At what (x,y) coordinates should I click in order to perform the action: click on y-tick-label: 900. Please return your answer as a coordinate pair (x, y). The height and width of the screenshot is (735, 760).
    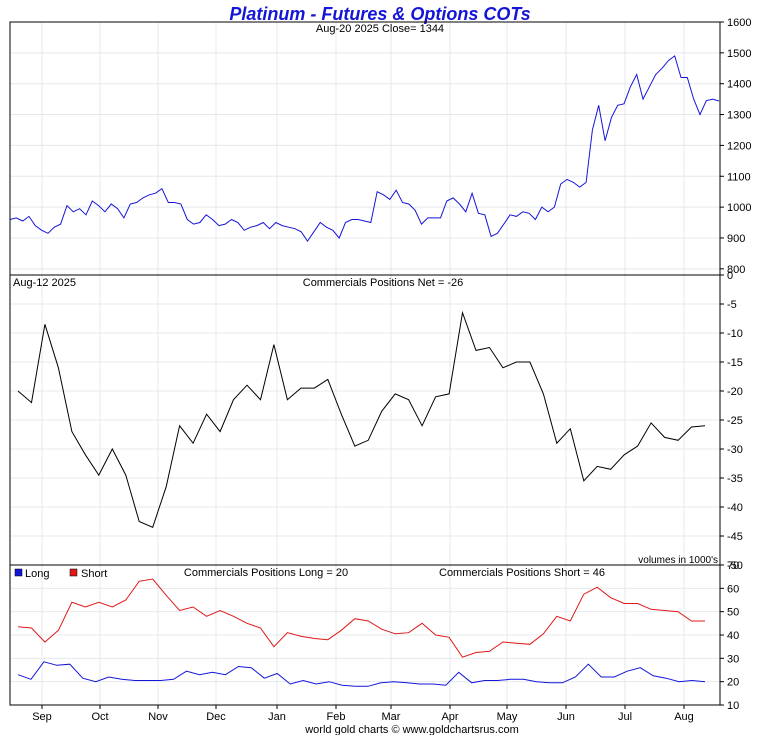
    Looking at the image, I should click on (736, 239).